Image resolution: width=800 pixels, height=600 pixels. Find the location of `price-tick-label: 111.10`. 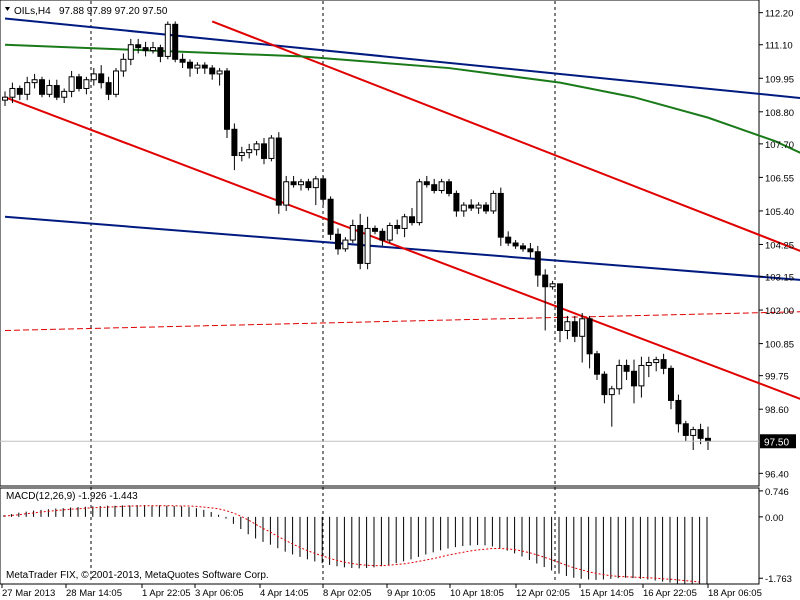

price-tick-label: 111.10 is located at coordinates (779, 46).